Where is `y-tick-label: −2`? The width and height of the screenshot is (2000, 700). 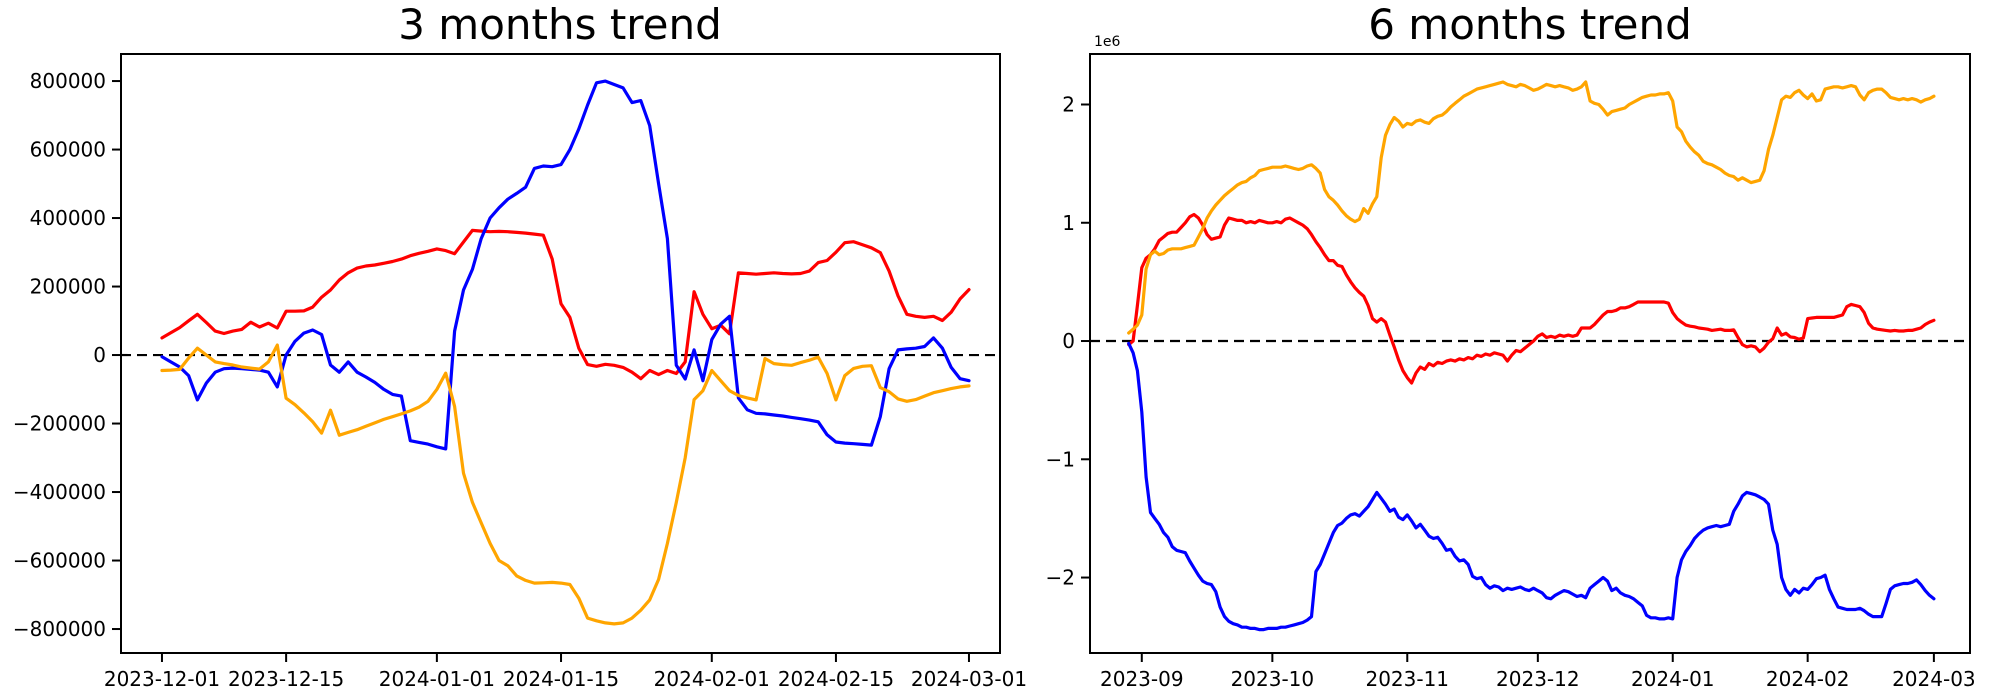 y-tick-label: −2 is located at coordinates (1060, 578).